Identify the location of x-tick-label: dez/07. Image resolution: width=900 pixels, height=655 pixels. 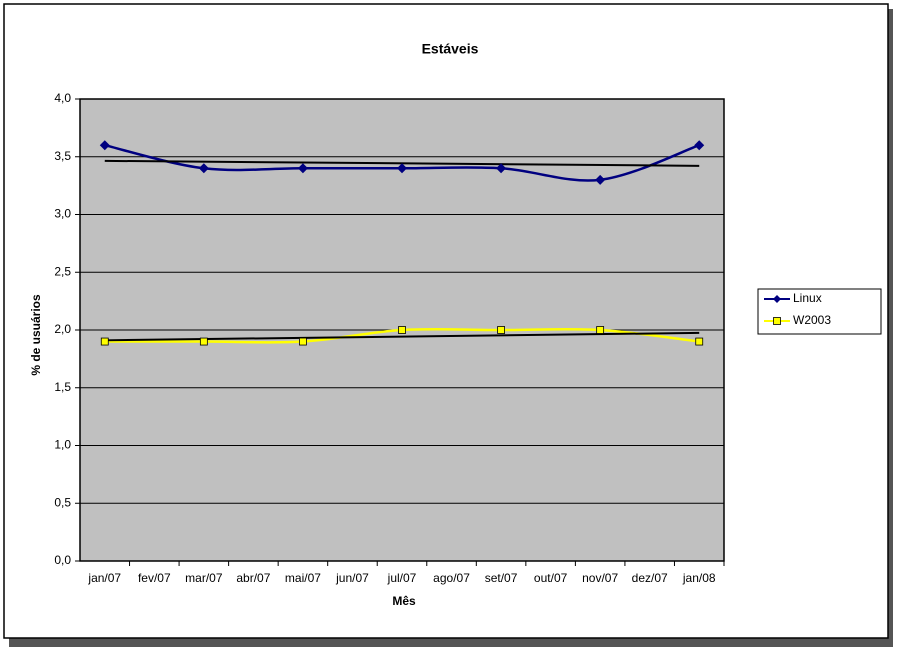
(650, 578).